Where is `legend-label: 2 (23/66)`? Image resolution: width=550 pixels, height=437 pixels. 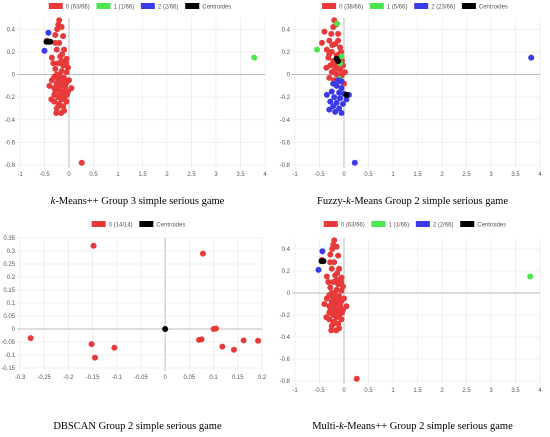 legend-label: 2 (23/66) is located at coordinates (443, 8).